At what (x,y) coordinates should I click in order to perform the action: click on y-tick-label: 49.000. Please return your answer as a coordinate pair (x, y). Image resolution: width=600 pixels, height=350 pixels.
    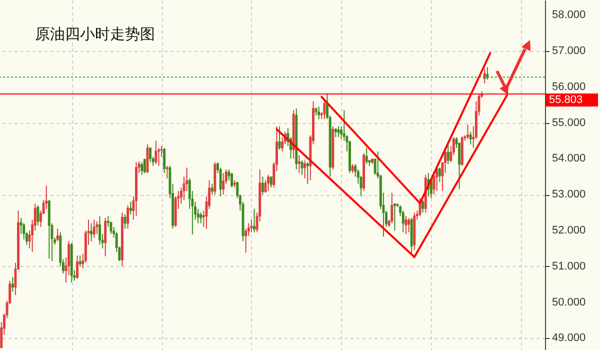
    Looking at the image, I should click on (569, 338).